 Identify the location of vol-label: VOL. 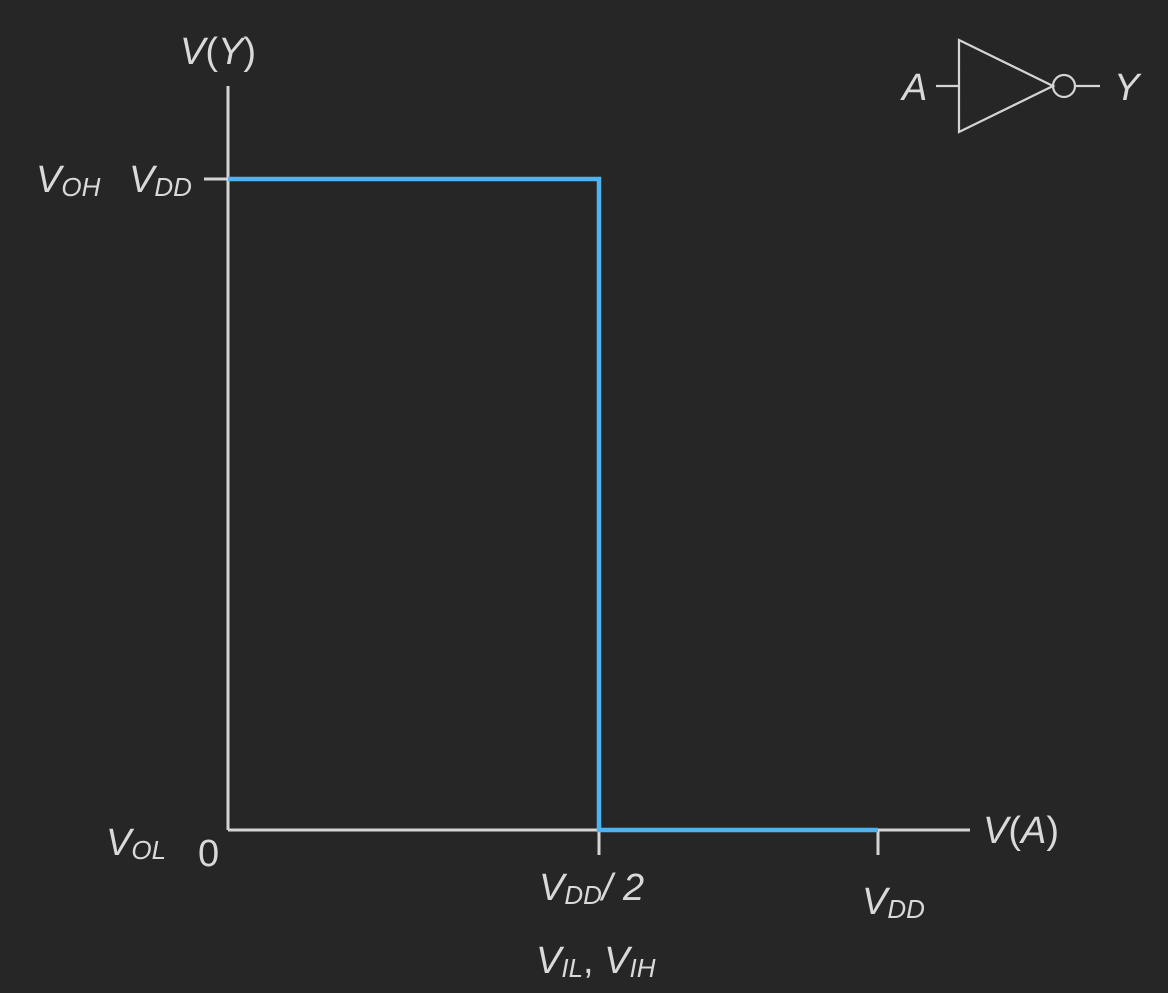
(136, 843).